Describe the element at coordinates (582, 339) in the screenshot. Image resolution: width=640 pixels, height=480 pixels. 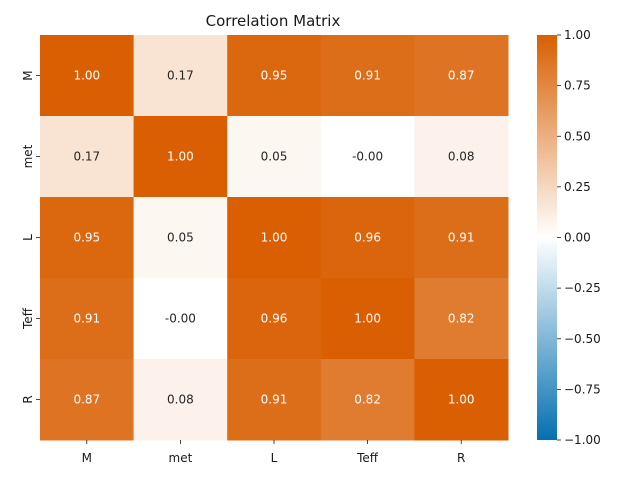
I see `colorbar-tick-label: −0.50` at that location.